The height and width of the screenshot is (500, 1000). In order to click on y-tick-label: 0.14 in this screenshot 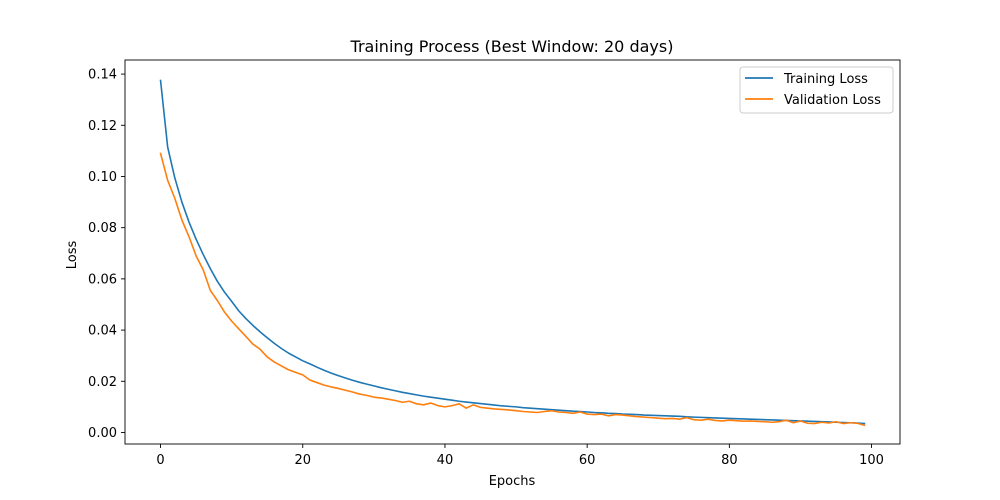, I will do `click(102, 75)`.